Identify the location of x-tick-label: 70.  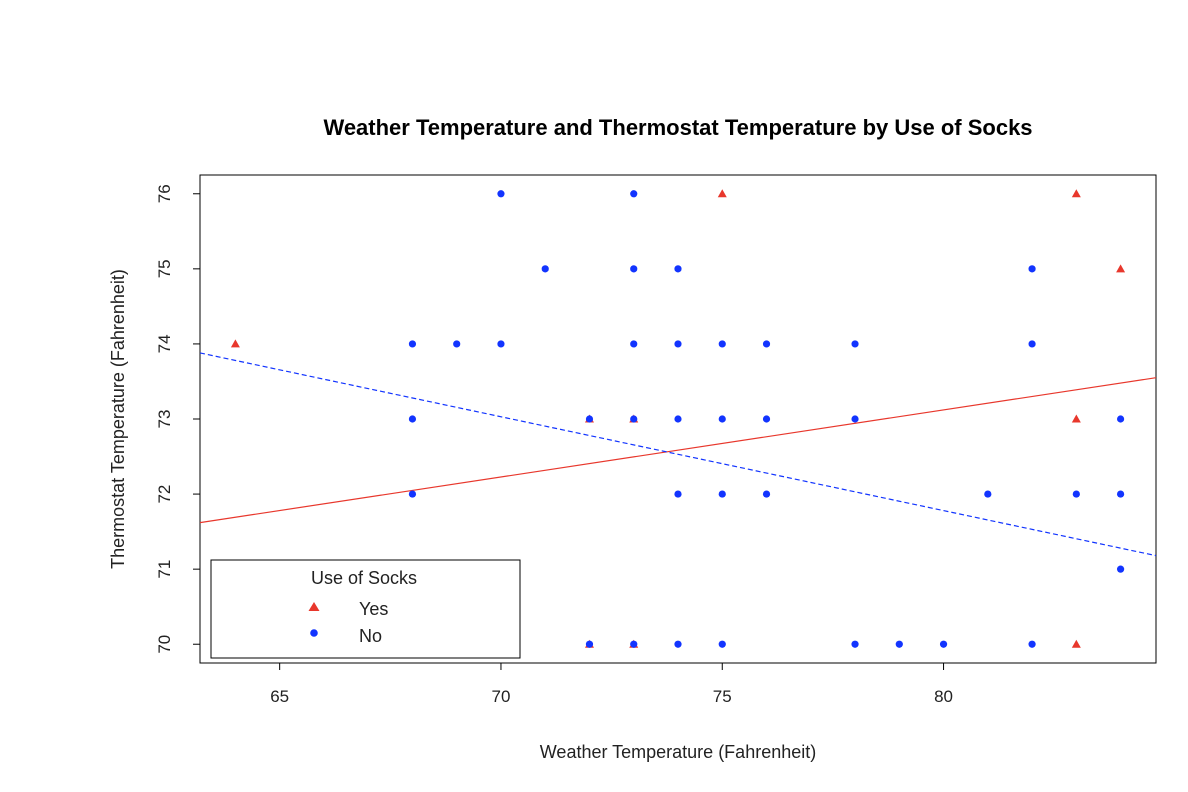
(501, 696).